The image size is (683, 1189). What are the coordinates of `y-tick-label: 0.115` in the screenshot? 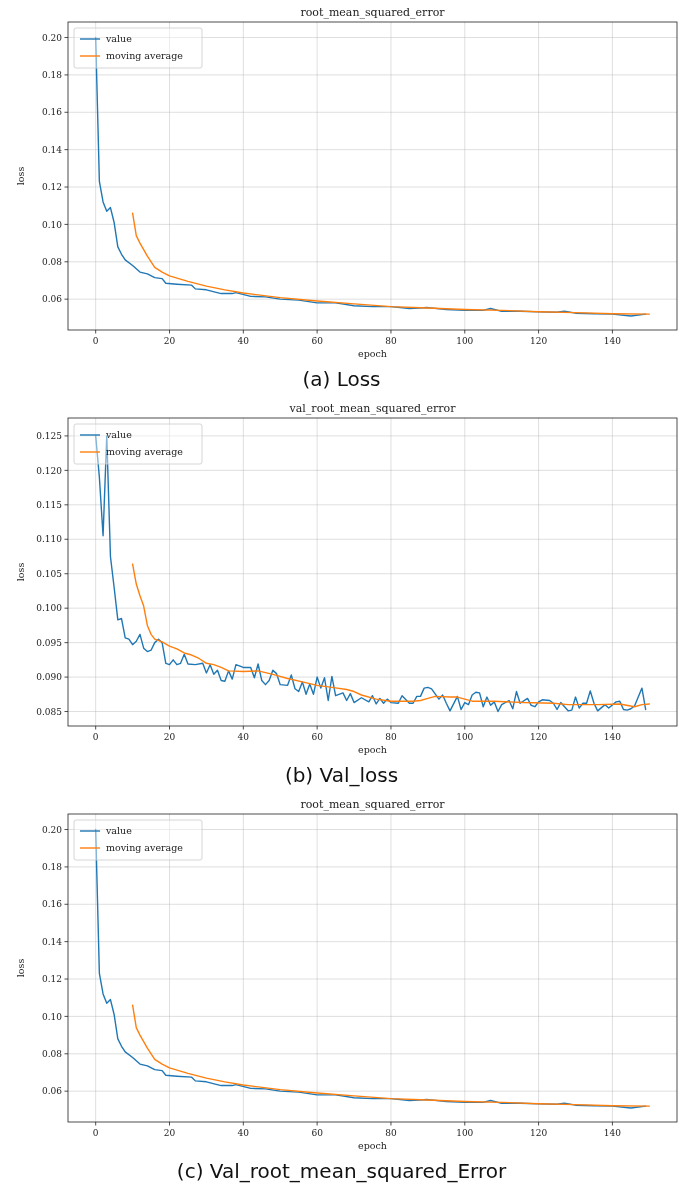 It's located at (49, 504).